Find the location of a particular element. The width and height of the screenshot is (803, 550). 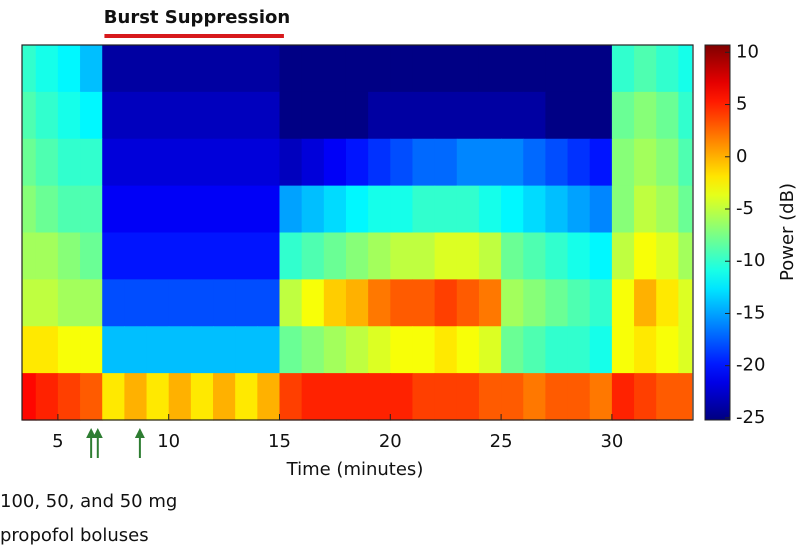

colorbar-tick-label: 5 is located at coordinates (741, 104).